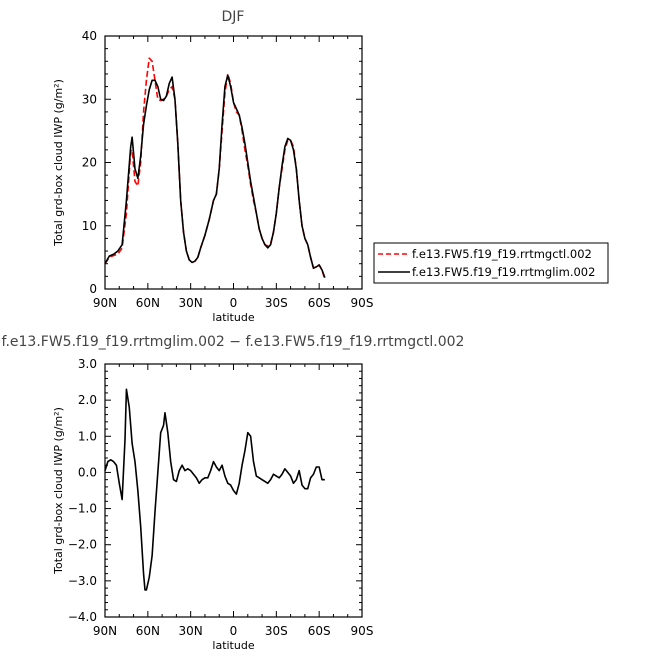  What do you see at coordinates (503, 272) in the screenshot?
I see `legend-label-1: f.e13.FW5.f19_f19.rrtmglim.002` at bounding box center [503, 272].